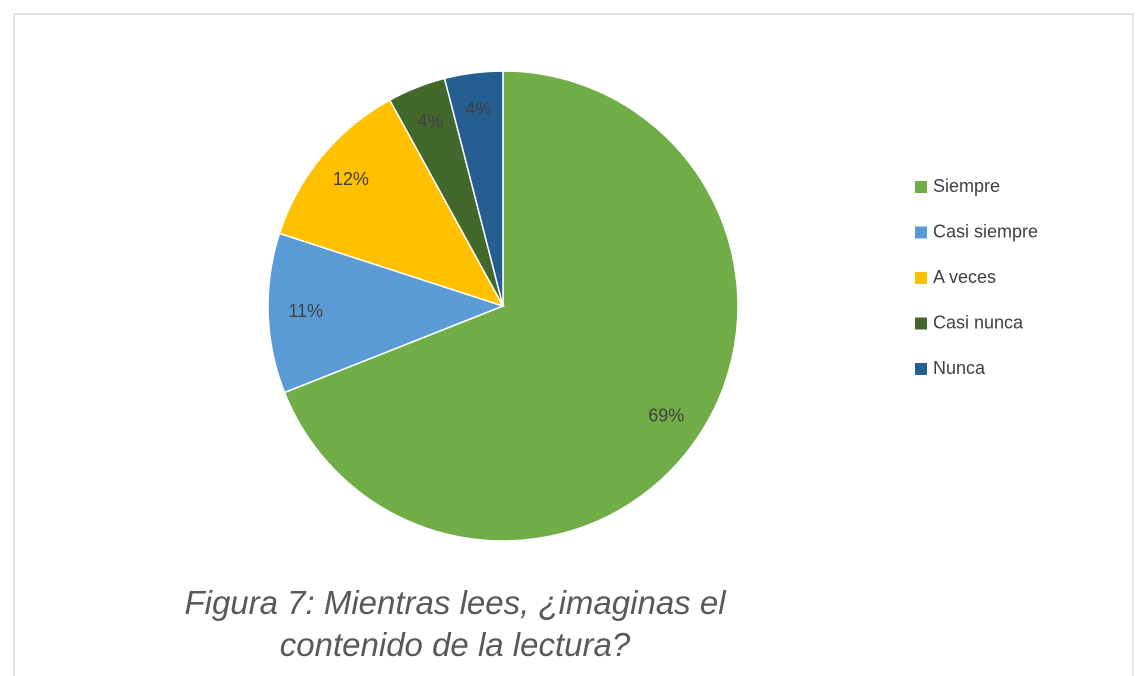 This screenshot has height=676, width=1147. I want to click on legend-label: Nunca, so click(959, 368).